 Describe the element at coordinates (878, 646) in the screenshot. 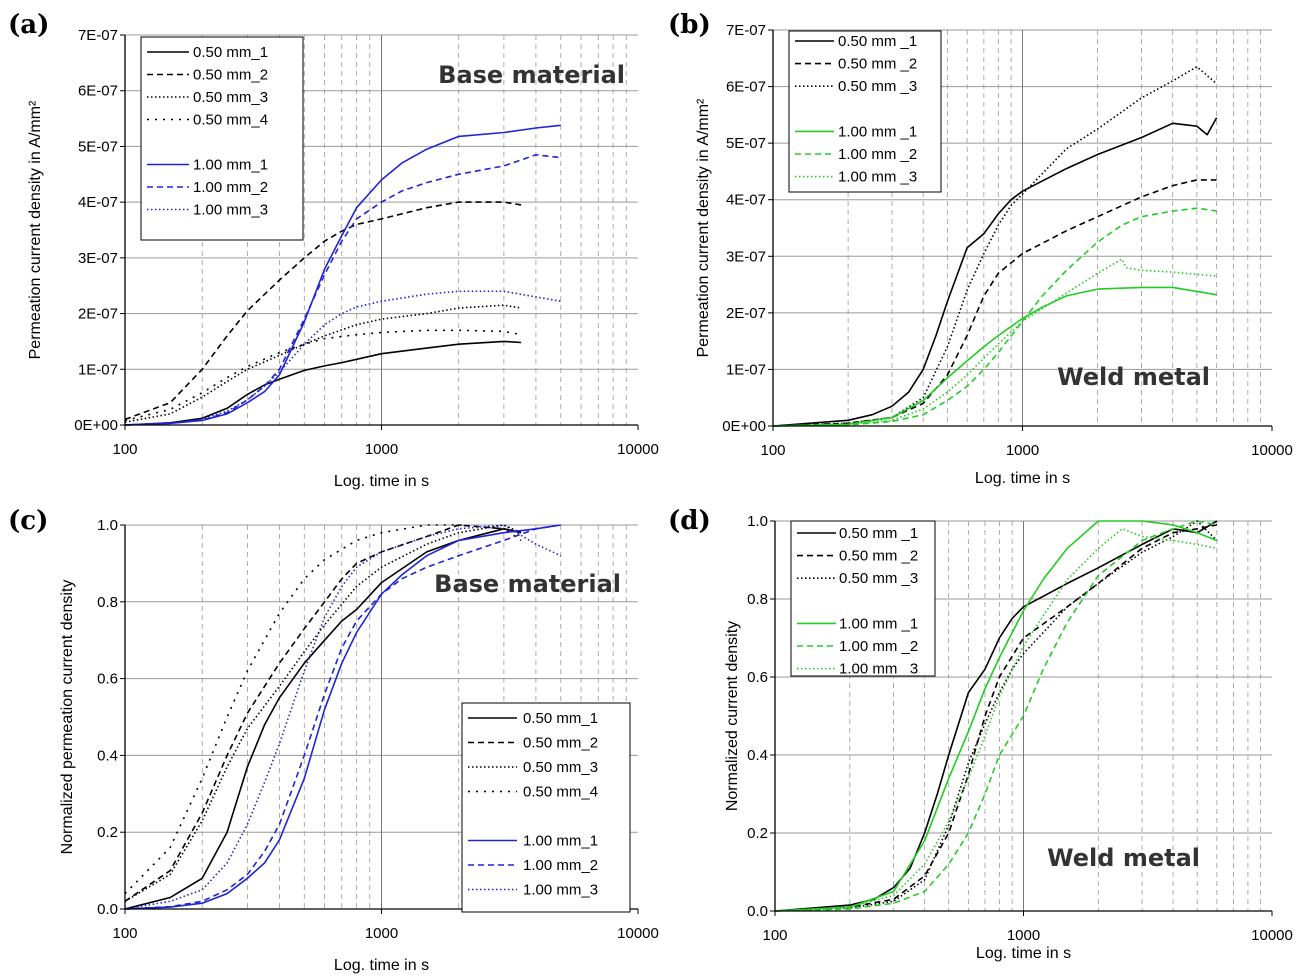

I see `legend-entry: 1.00 mm _2` at that location.